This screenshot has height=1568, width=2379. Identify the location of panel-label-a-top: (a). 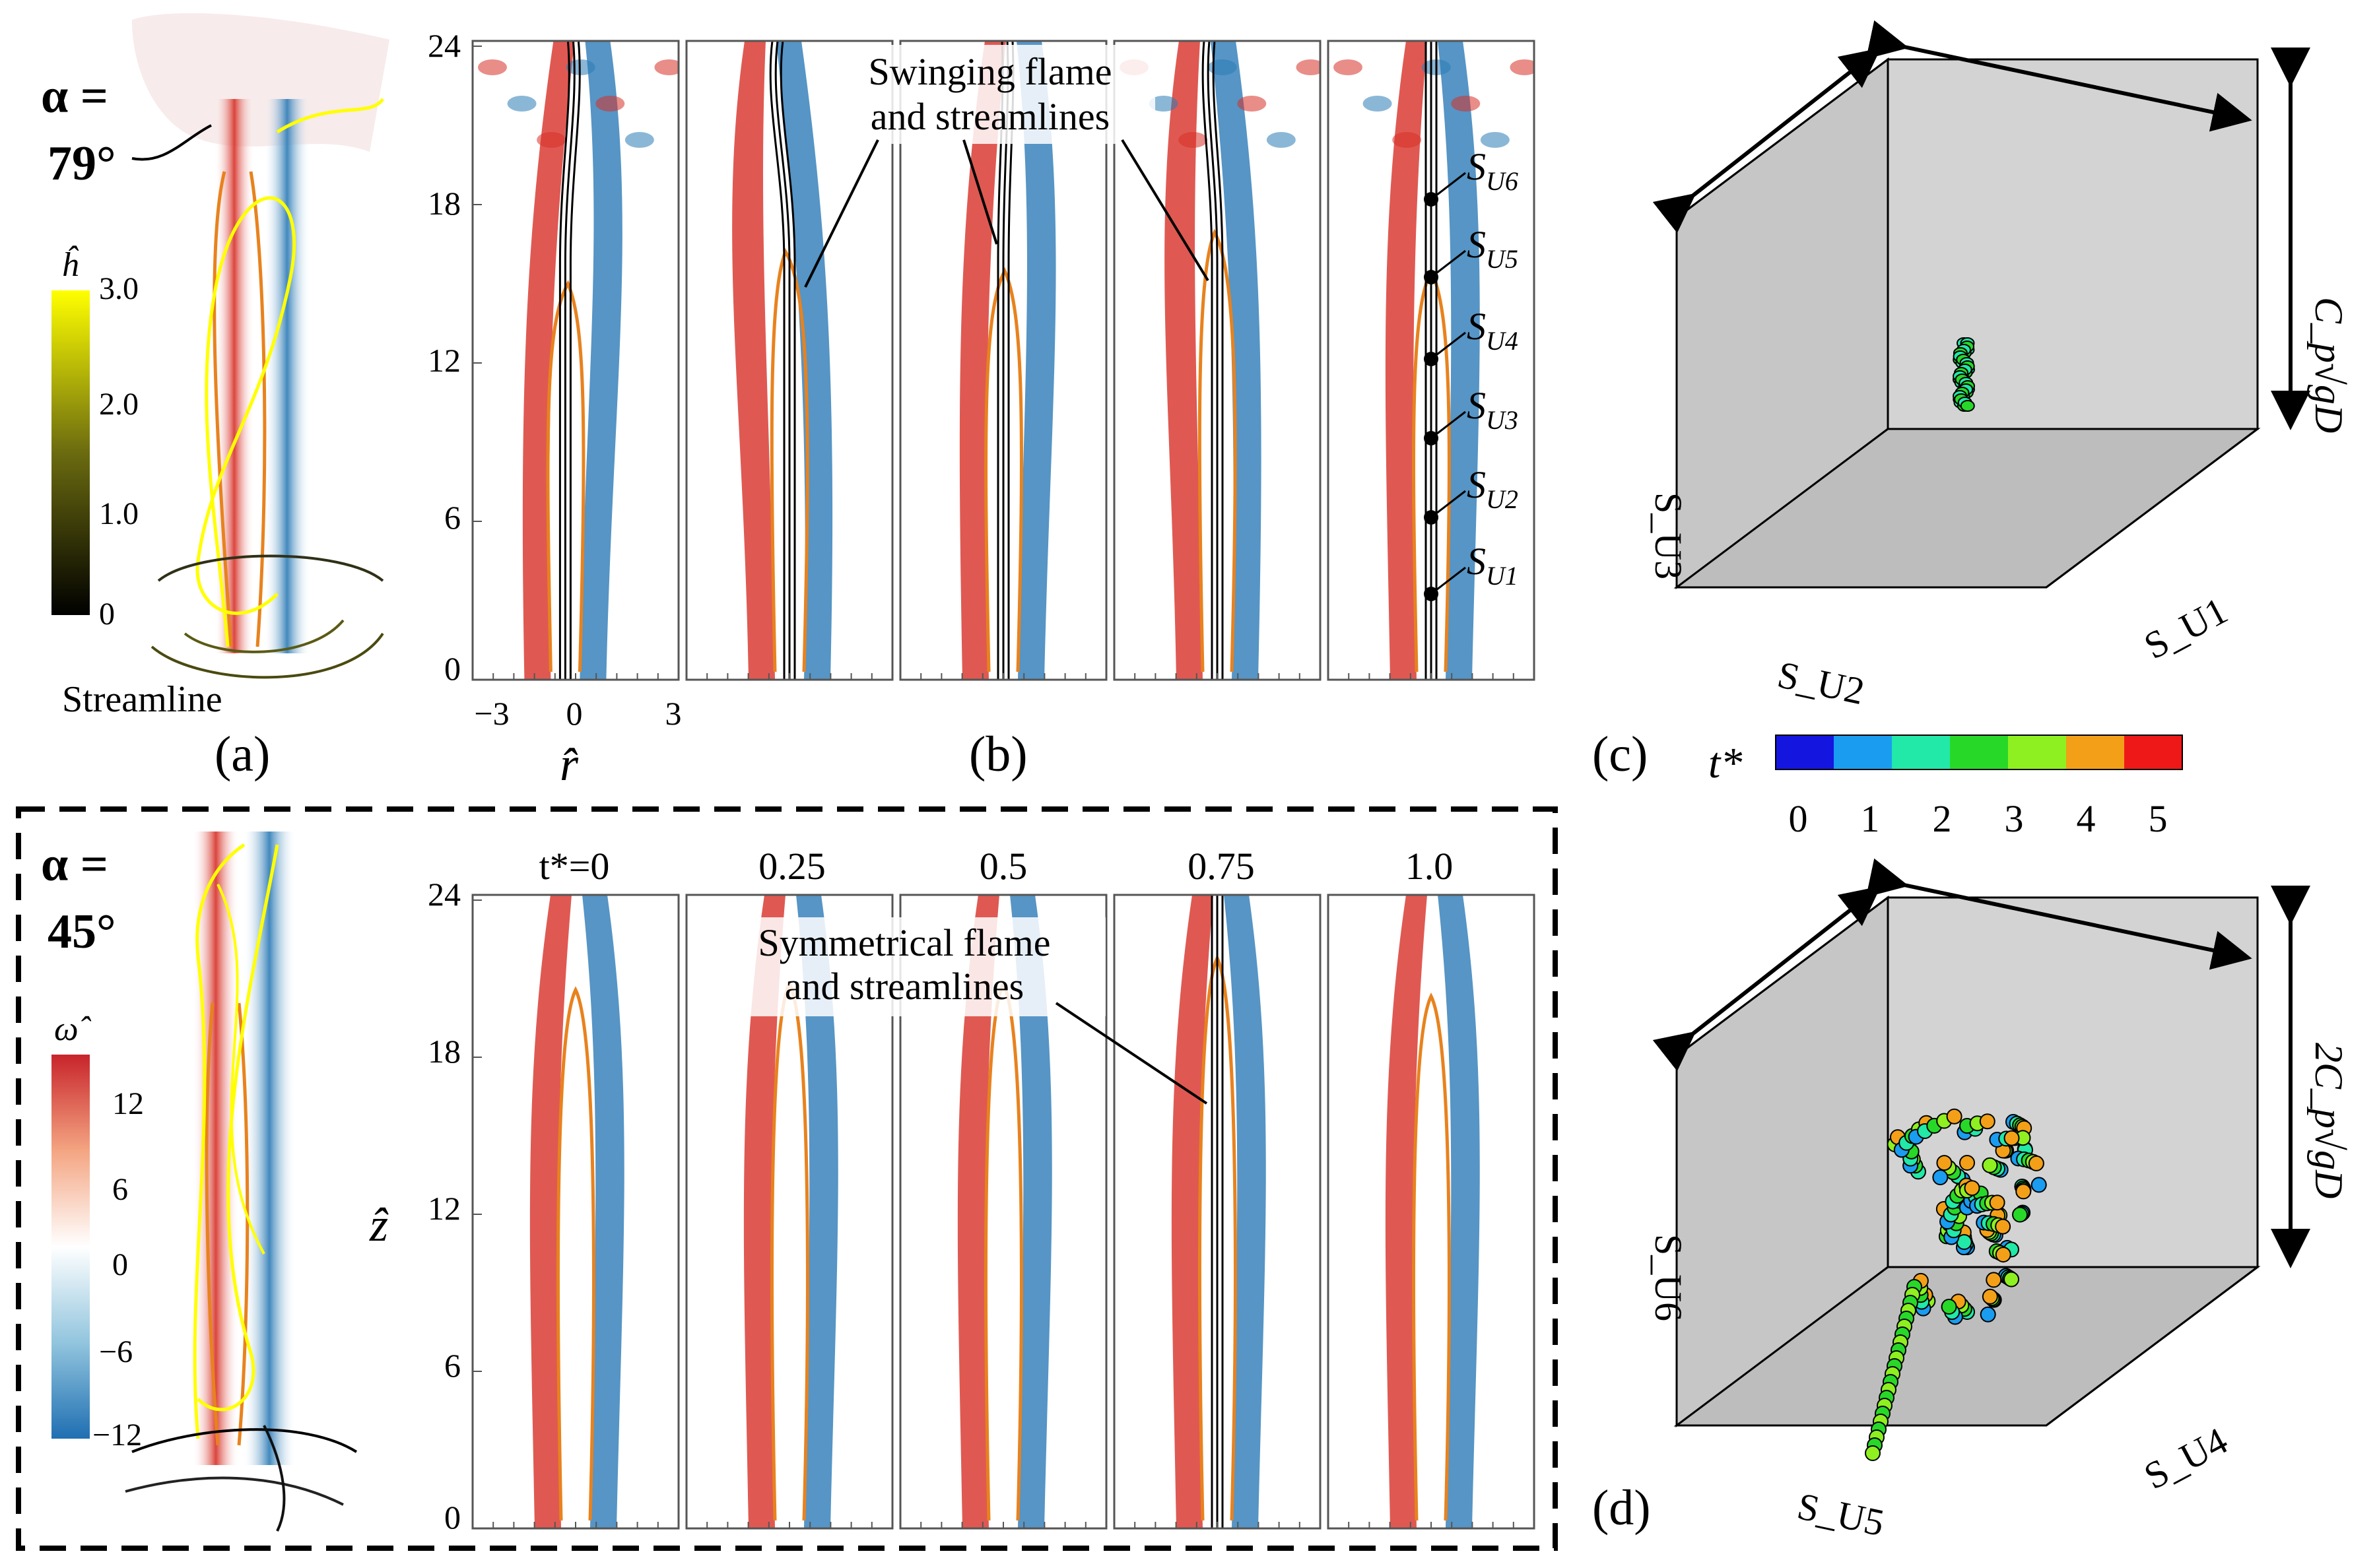
(242, 754).